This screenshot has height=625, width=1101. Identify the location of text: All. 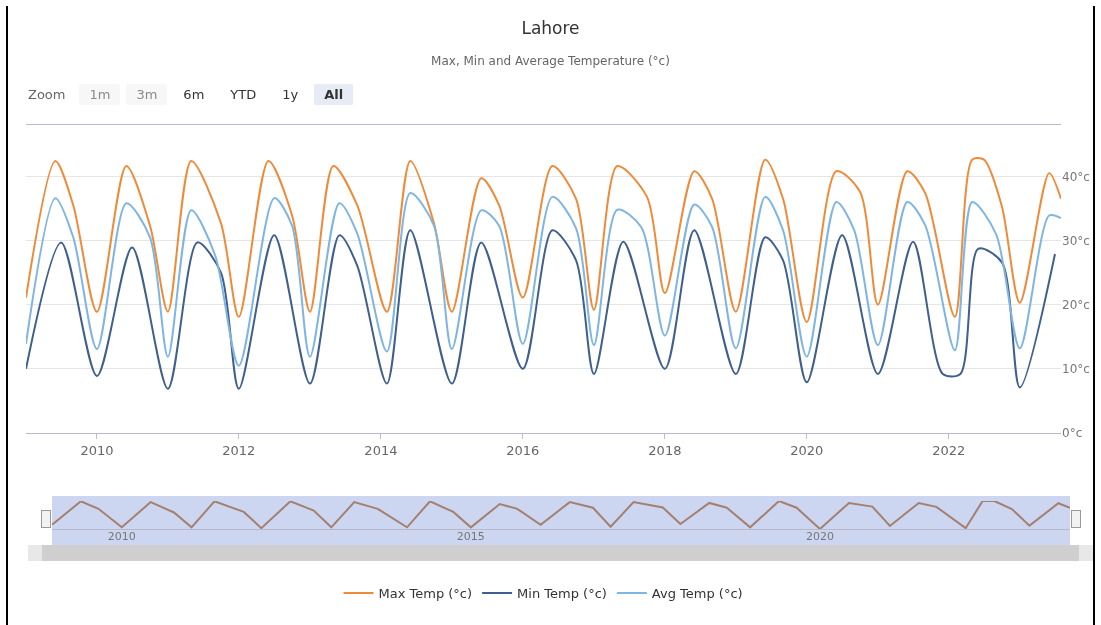
(334, 94).